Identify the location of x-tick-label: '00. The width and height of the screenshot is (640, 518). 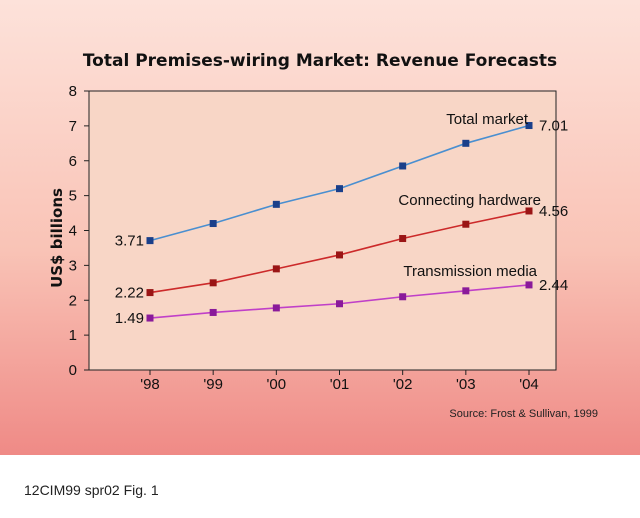
(277, 384).